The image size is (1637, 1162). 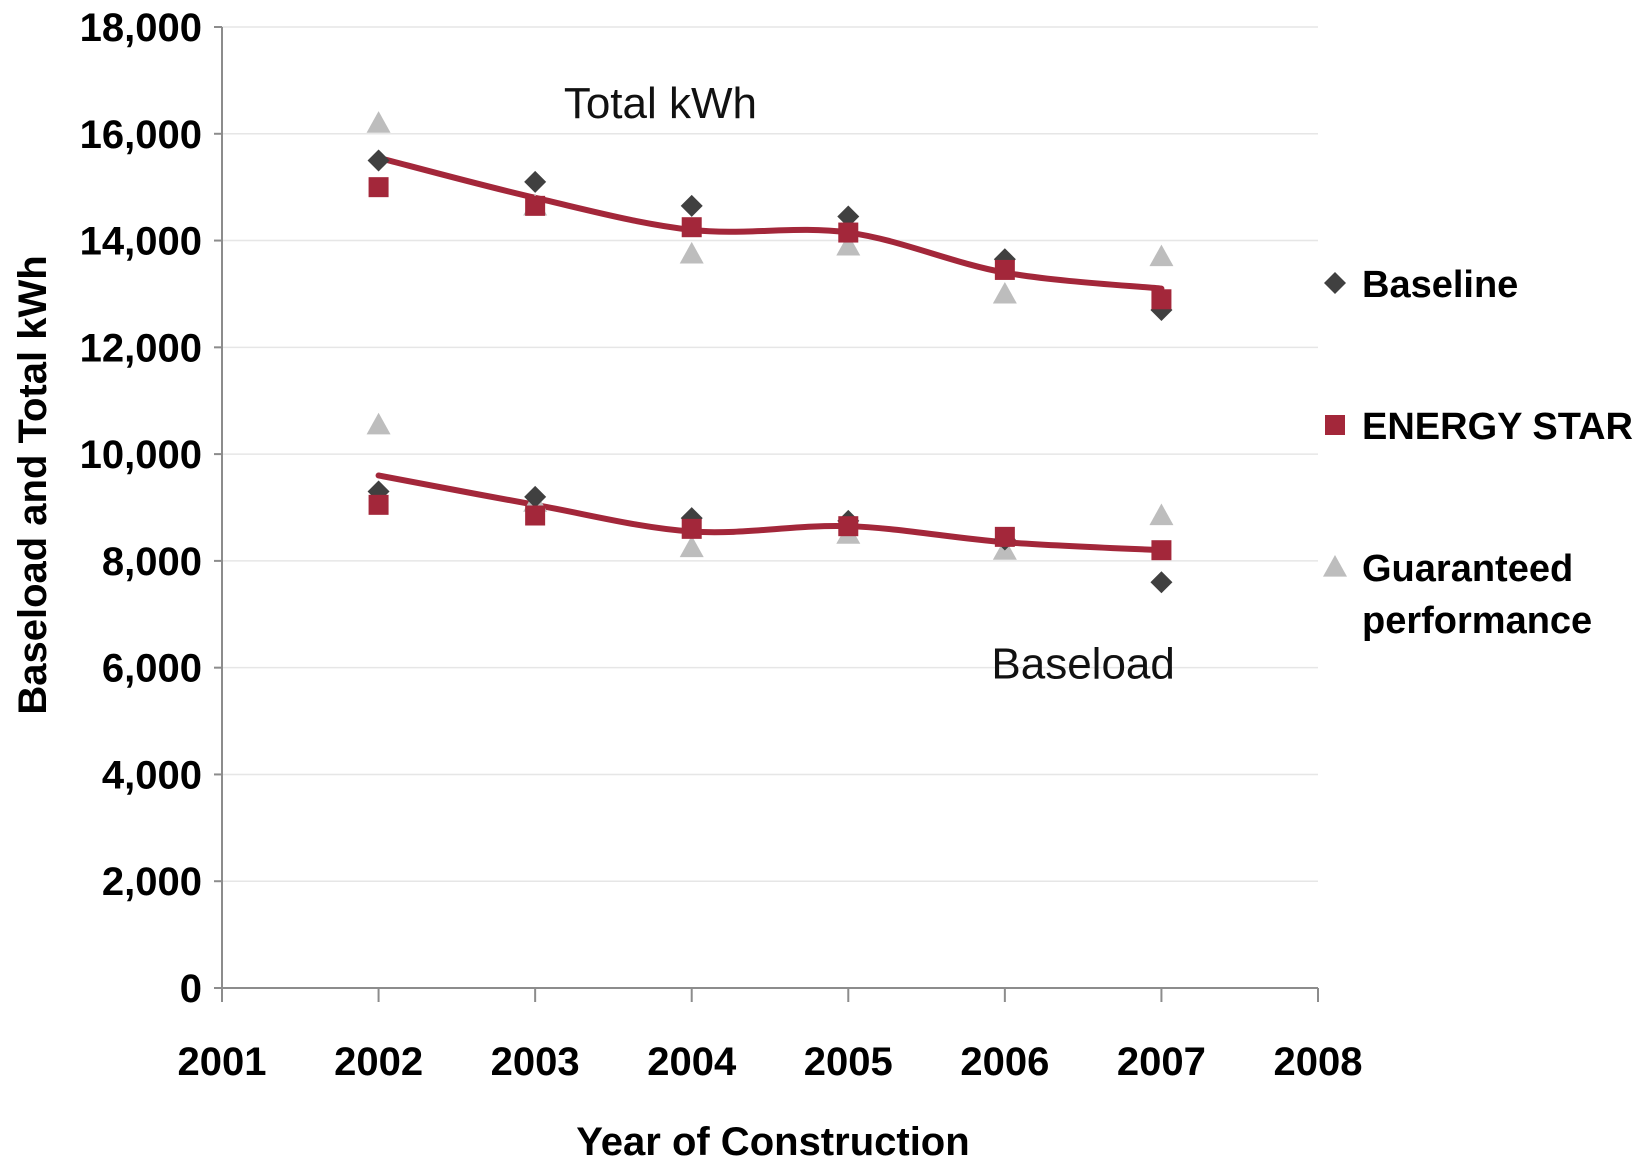 What do you see at coordinates (1477, 621) in the screenshot?
I see `legend-label: performance` at bounding box center [1477, 621].